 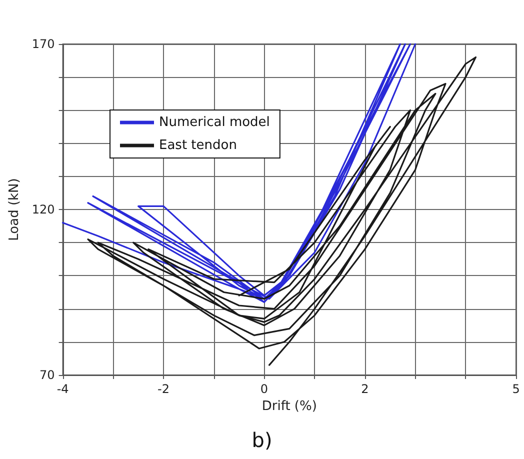 What do you see at coordinates (262, 440) in the screenshot?
I see `text: b)` at bounding box center [262, 440].